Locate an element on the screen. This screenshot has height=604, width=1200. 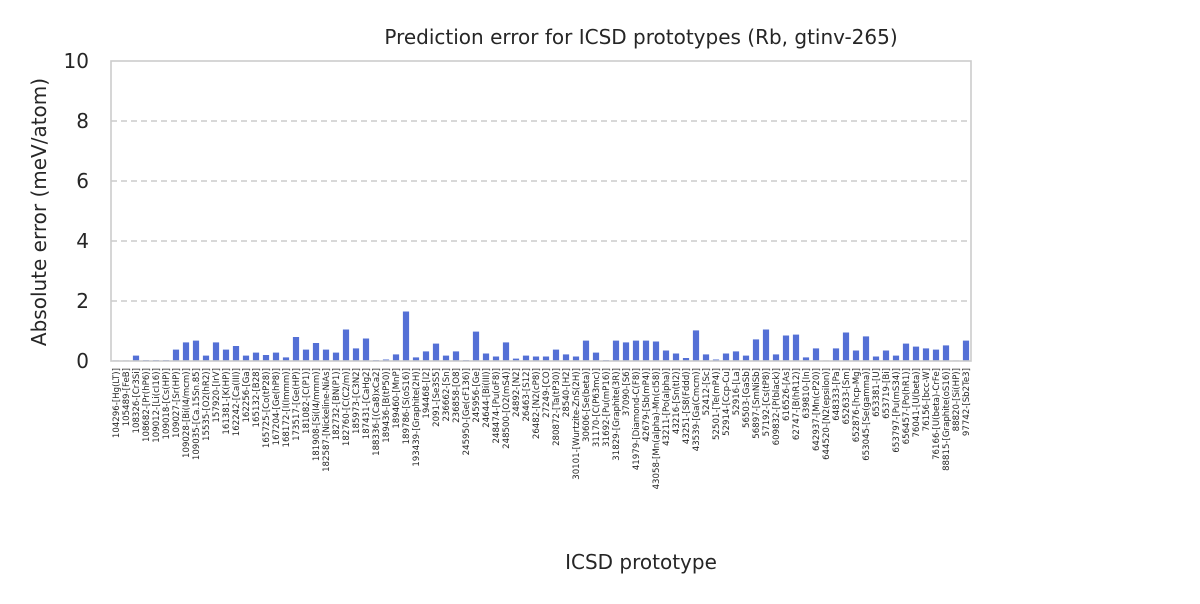
x-tick-label: 31829-[Graphite(3R)] is located at coordinates (617, 414).